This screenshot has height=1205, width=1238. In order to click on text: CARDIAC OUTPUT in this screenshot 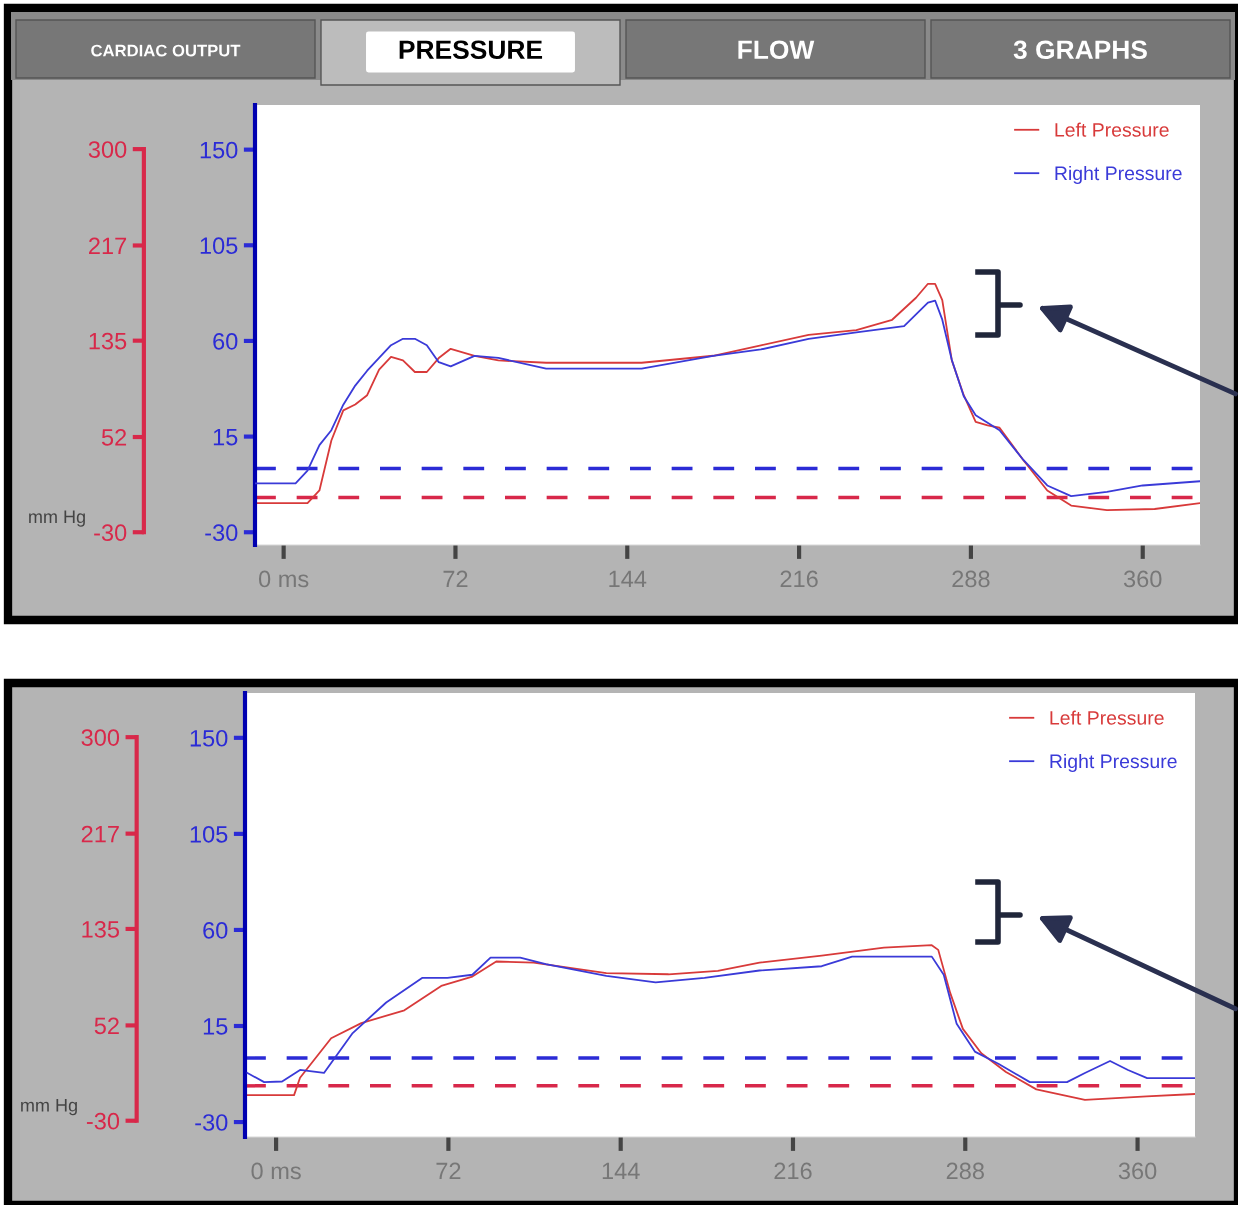, I will do `click(166, 50)`.